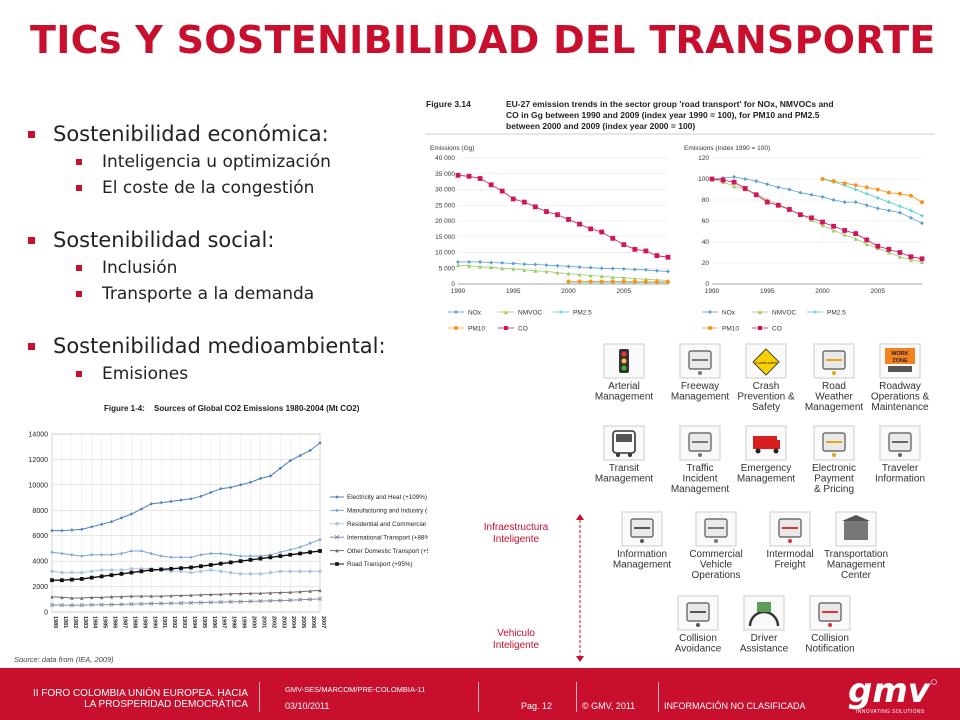 This screenshot has width=960, height=720. Describe the element at coordinates (476, 329) in the screenshot. I see `legend-label: PM10` at that location.